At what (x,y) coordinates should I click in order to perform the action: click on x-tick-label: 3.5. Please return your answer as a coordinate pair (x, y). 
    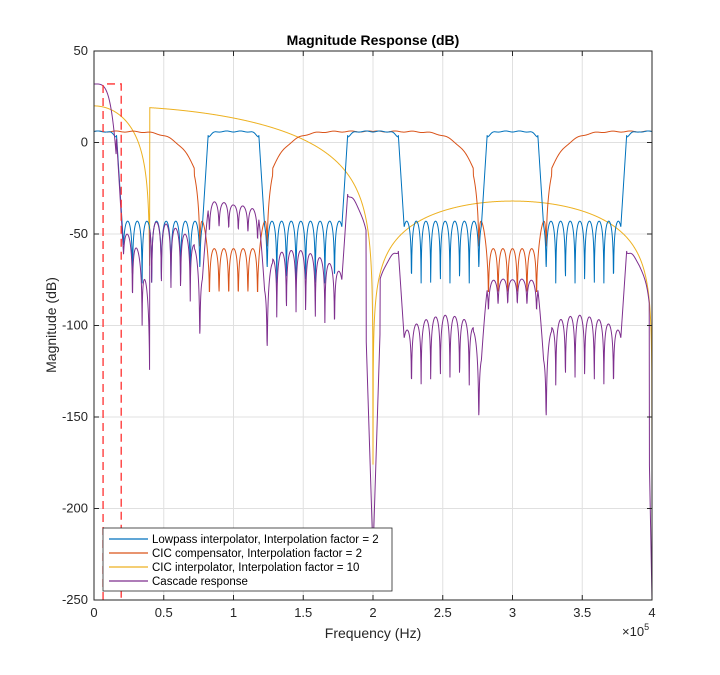
    Looking at the image, I should click on (582, 612).